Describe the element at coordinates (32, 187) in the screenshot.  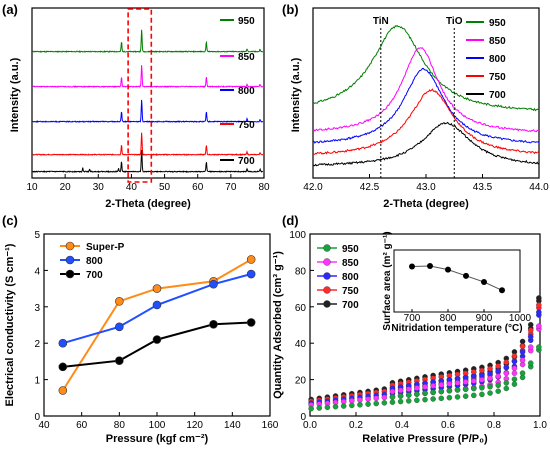
I see `x-tick-label: 10` at that location.